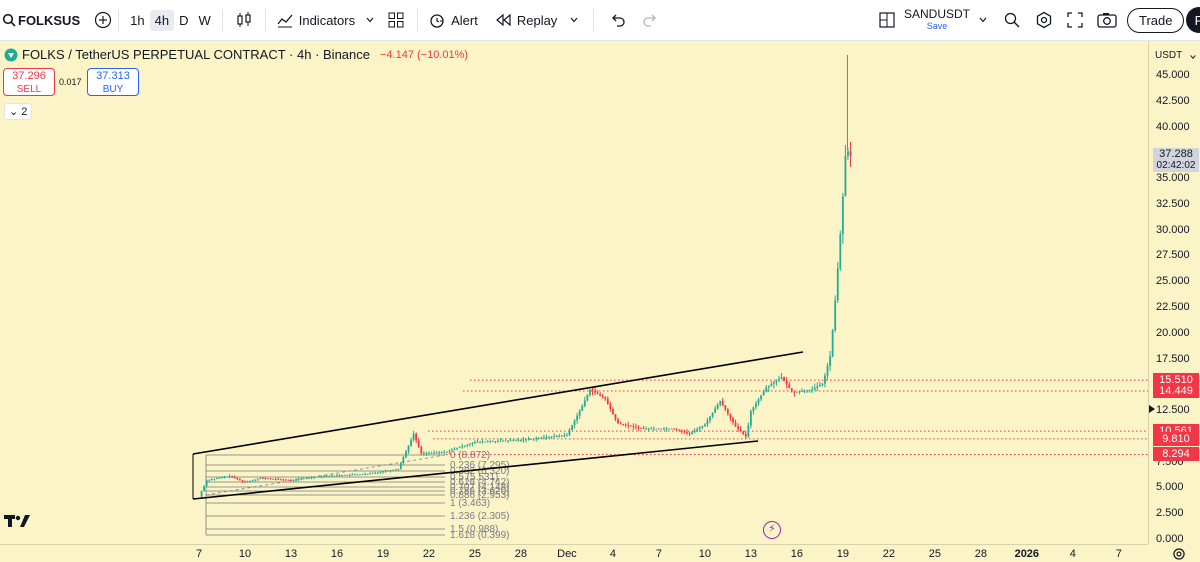  Describe the element at coordinates (113, 82) in the screenshot. I see `buy-button: 37.313 BUY` at that location.